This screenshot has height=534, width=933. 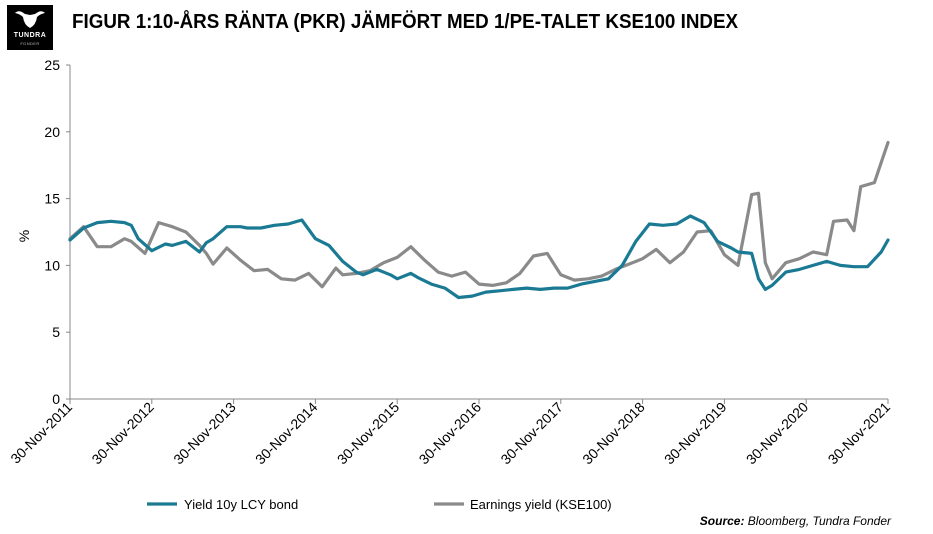 What do you see at coordinates (30, 35) in the screenshot?
I see `logo-text: TUNDRA` at bounding box center [30, 35].